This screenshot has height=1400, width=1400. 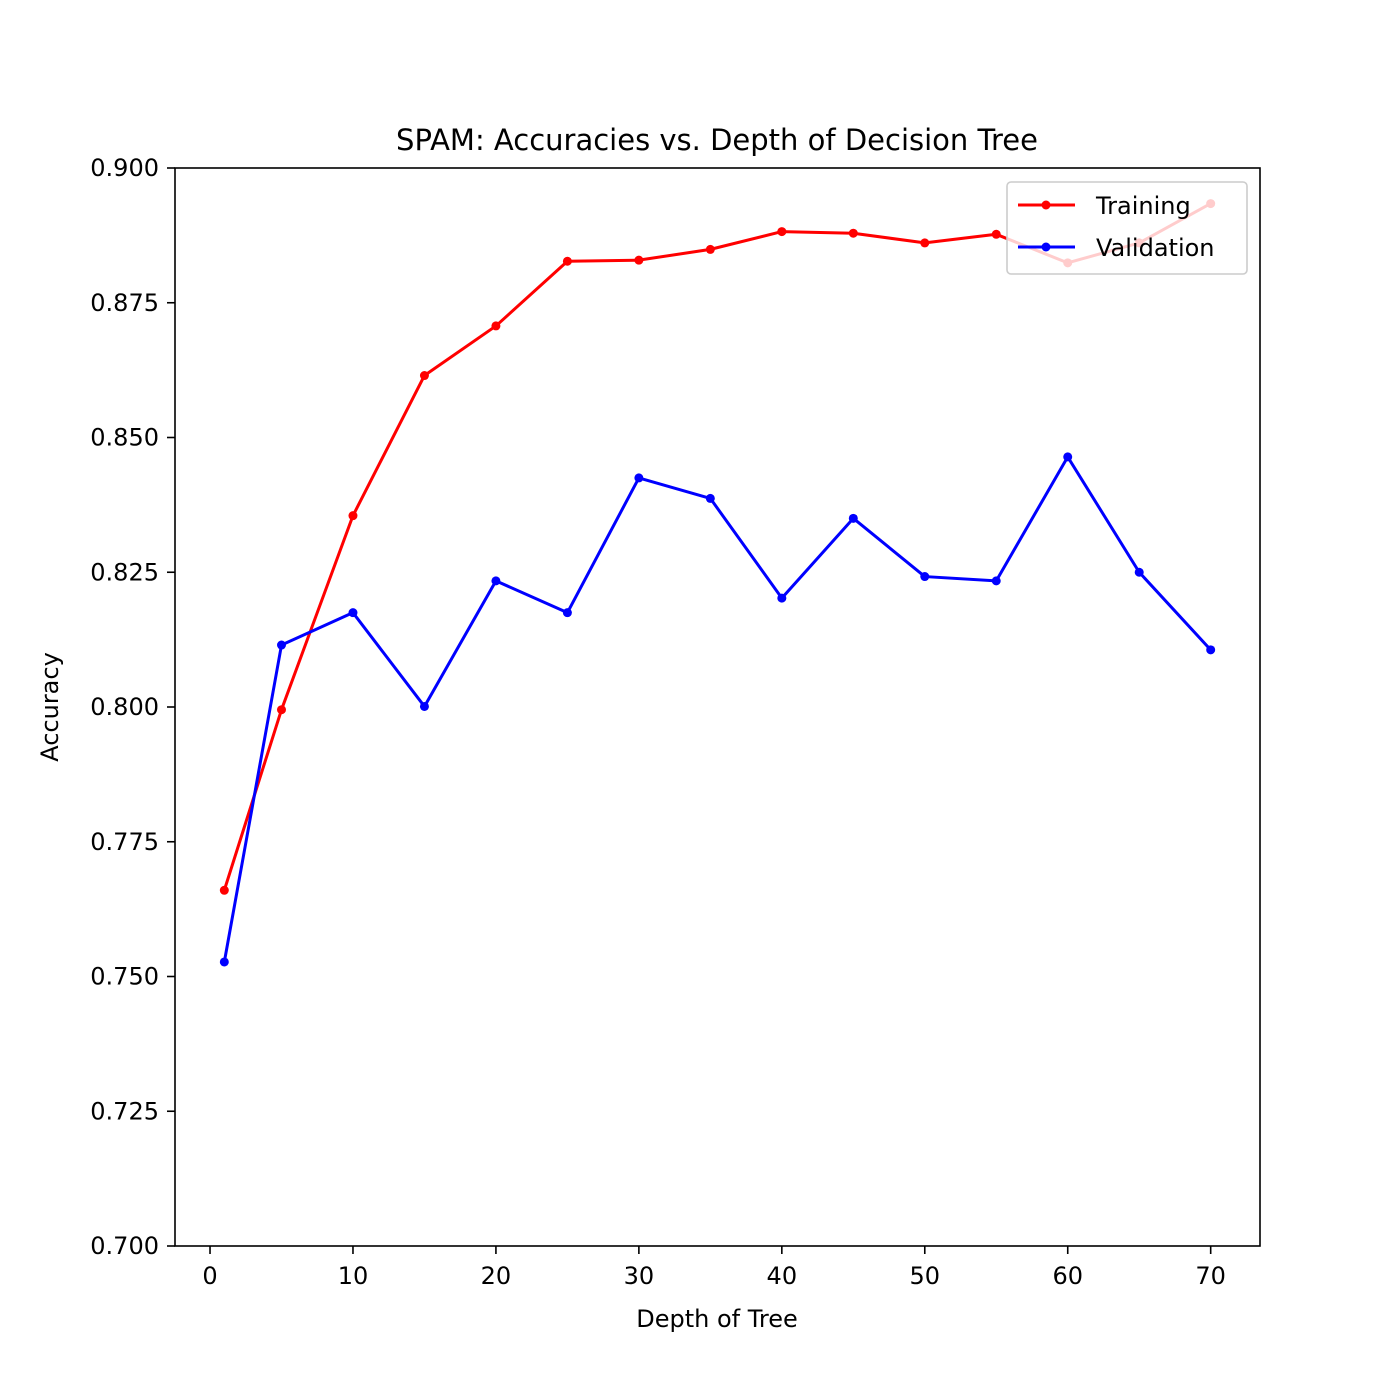 What do you see at coordinates (353, 1276) in the screenshot?
I see `x-tick-label: 10` at bounding box center [353, 1276].